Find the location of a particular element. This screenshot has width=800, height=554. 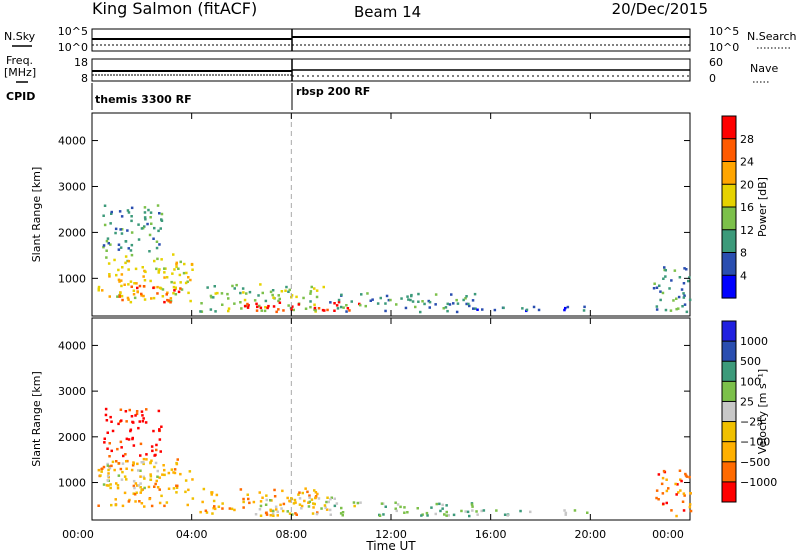

velocity-colorbar-label: 1000 is located at coordinates (754, 341).